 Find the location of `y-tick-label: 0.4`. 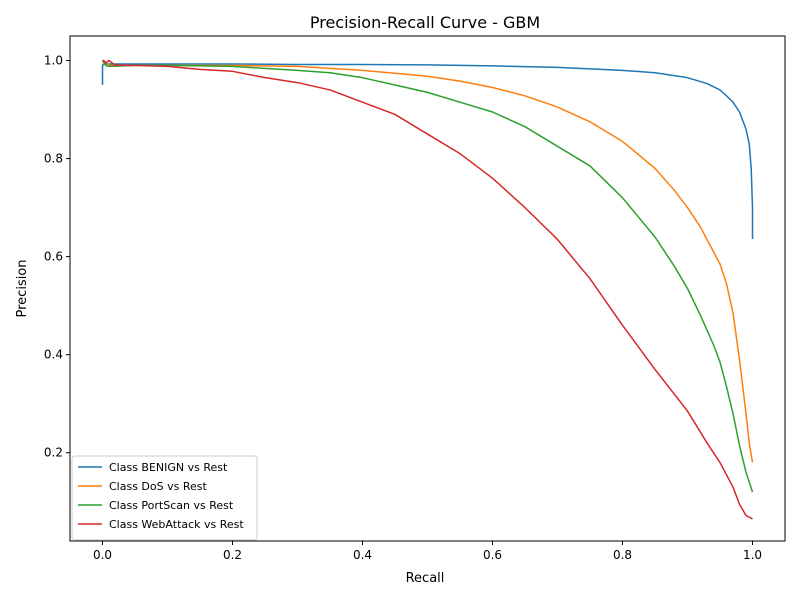

y-tick-label: 0.4 is located at coordinates (53, 355).